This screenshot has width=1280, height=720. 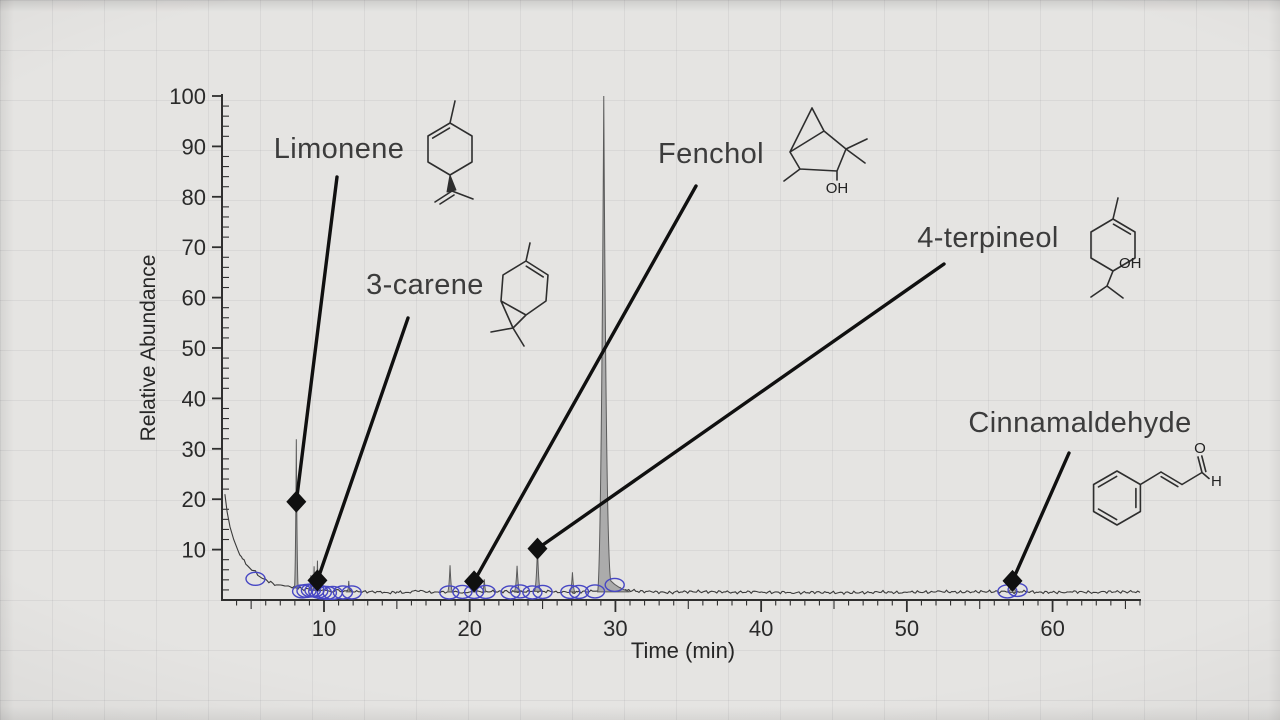 What do you see at coordinates (907, 628) in the screenshot?
I see `x-tick-label: 50` at bounding box center [907, 628].